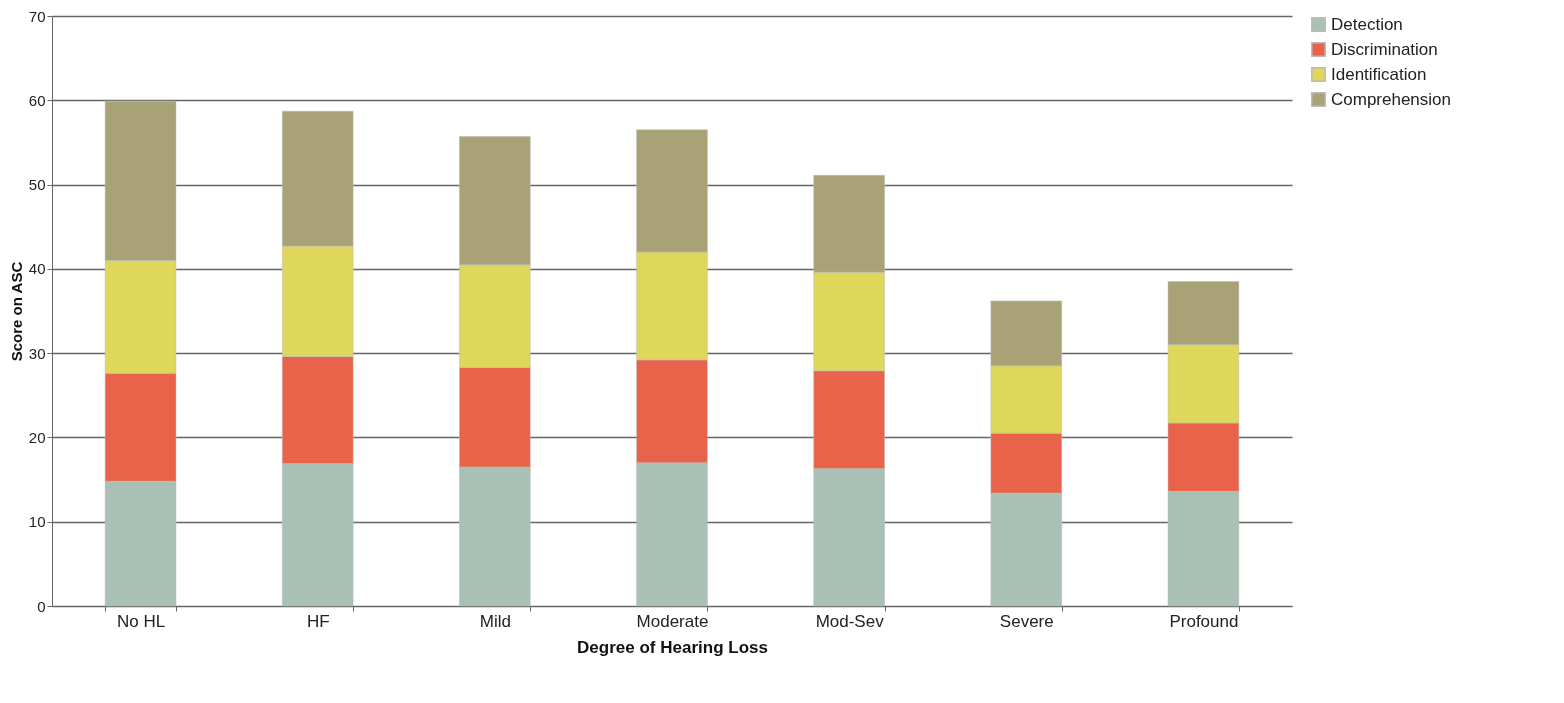 The image size is (1564, 703). I want to click on y-tick-label: 30, so click(37, 353).